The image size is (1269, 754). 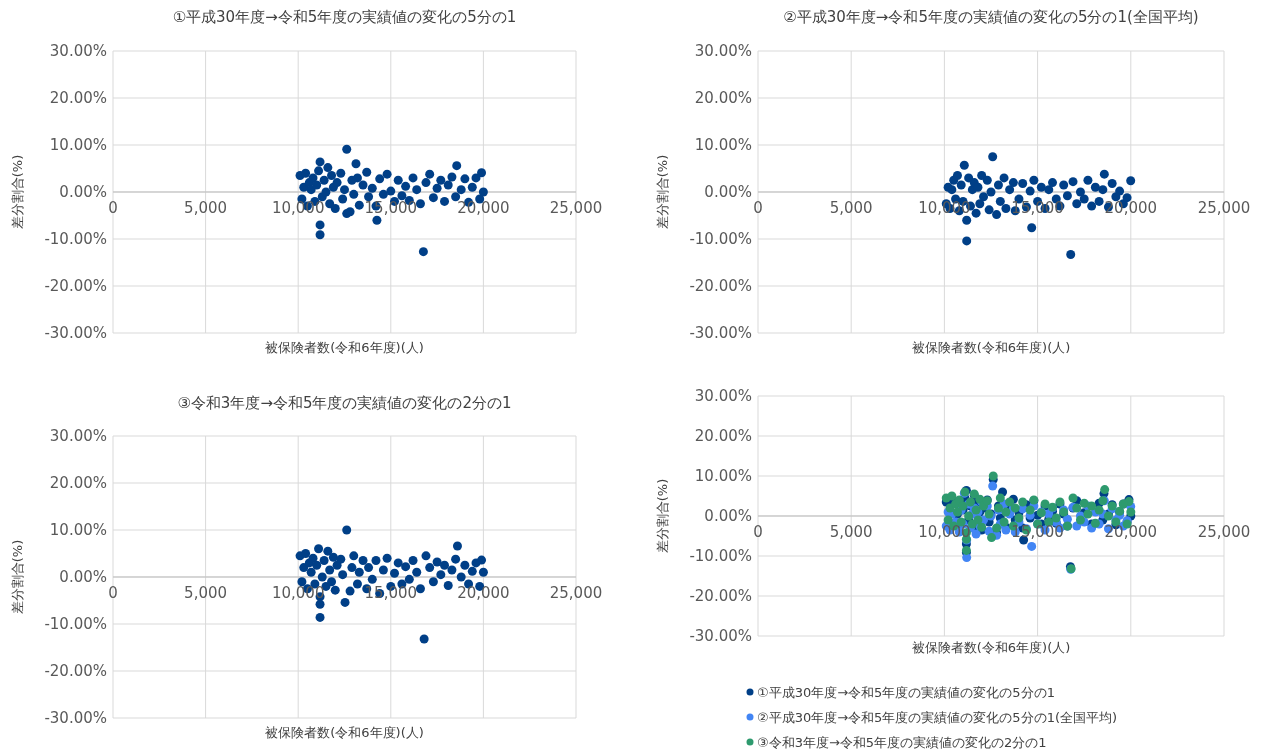 What do you see at coordinates (344, 17) in the screenshot?
I see `chart-title: ①平成30年度→令和5年度の実績値の変化の5分の1` at bounding box center [344, 17].